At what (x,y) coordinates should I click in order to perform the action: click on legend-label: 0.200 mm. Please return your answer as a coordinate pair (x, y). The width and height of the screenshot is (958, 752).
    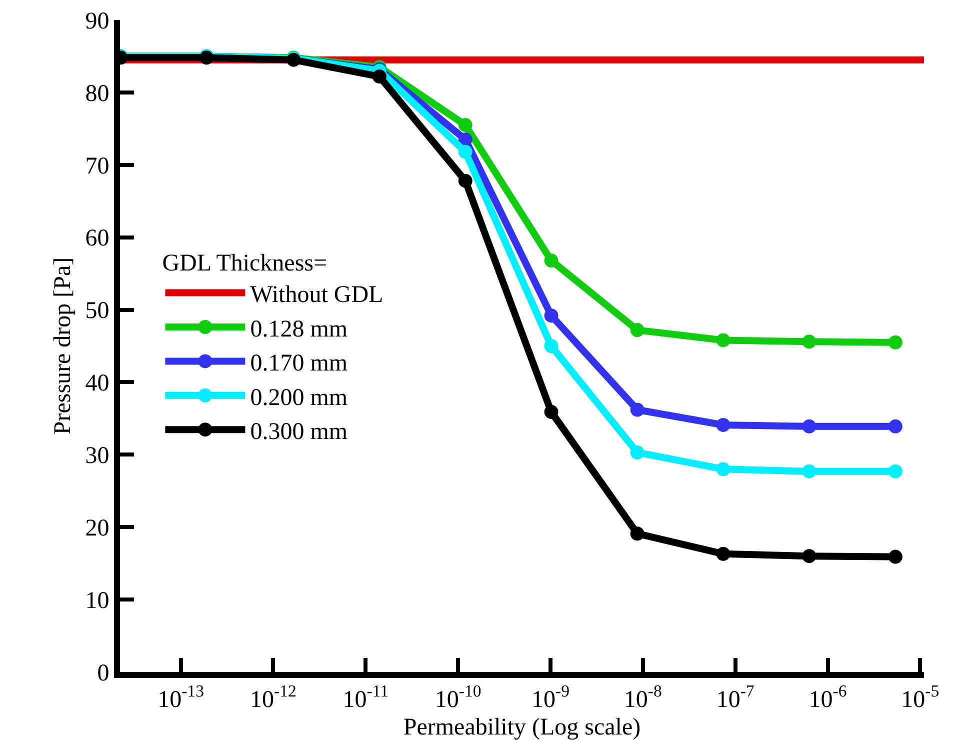
    Looking at the image, I should click on (299, 397).